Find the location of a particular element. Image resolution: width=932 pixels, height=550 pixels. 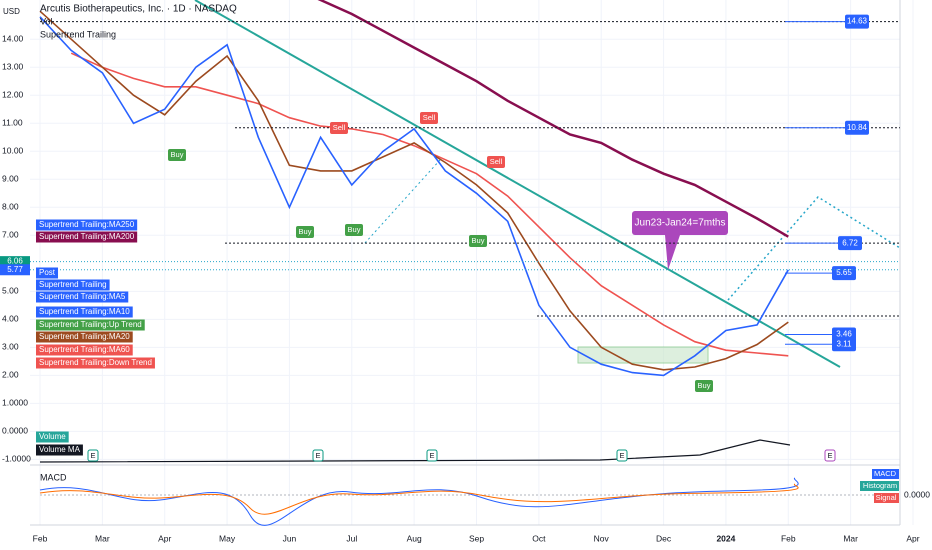

legend-tag: Supertrend Trailing:Down Trend is located at coordinates (95, 362).